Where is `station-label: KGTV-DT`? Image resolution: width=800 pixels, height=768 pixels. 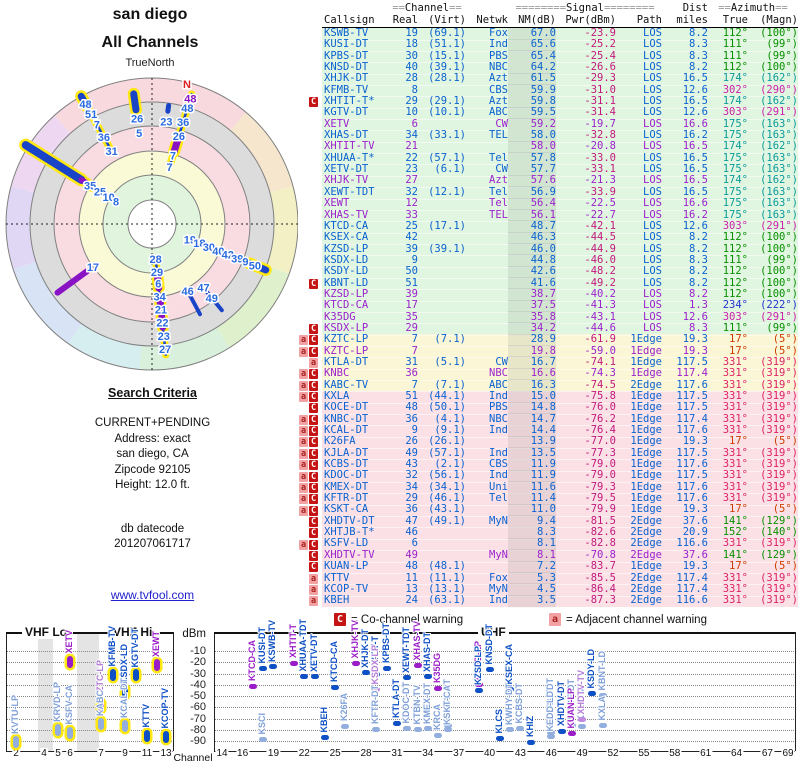 station-label: KGTV-DT is located at coordinates (135, 647).